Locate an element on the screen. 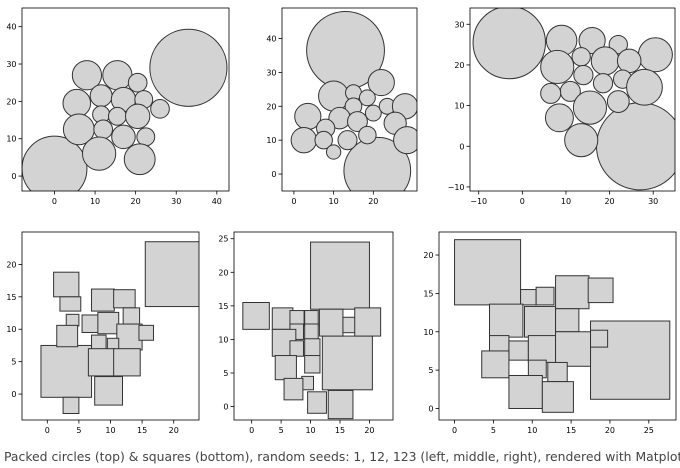 The width and height of the screenshot is (680, 468). shapes-top-middle is located at coordinates (353, 100).